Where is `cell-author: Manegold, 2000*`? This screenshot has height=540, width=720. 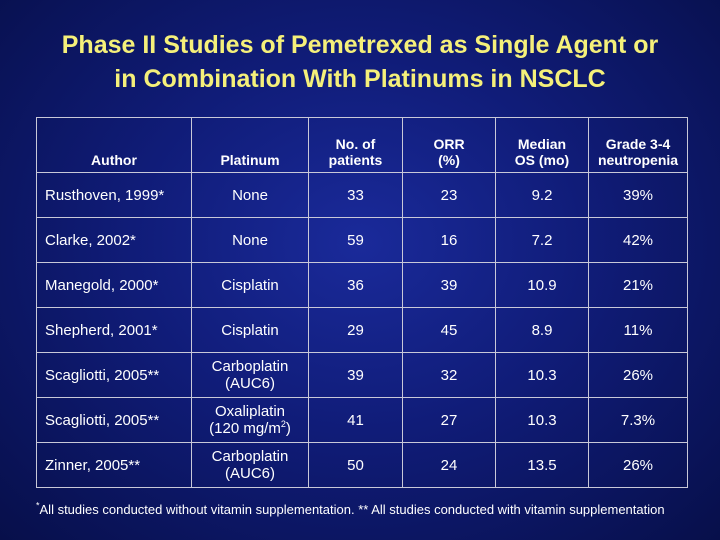 cell-author: Manegold, 2000* is located at coordinates (114, 285).